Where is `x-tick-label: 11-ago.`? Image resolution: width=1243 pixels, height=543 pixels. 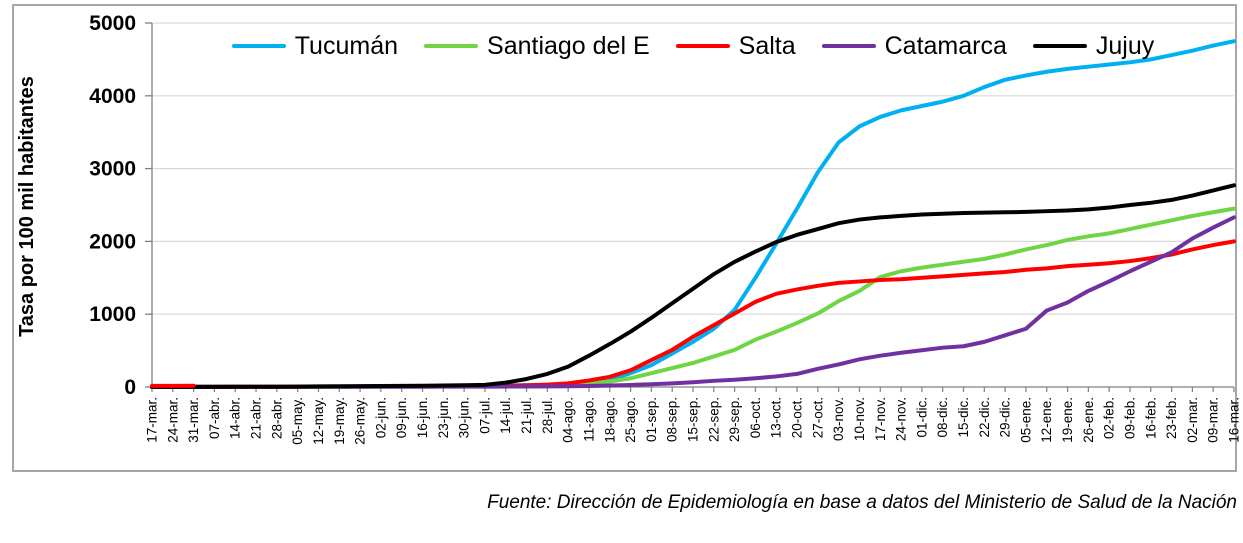
x-tick-label: 11-ago. is located at coordinates (588, 419).